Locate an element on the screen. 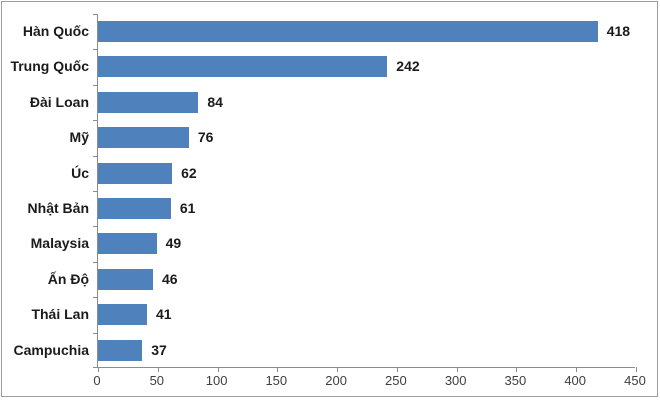 This screenshot has height=405, width=660. category-label: Trung Quốc is located at coordinates (49, 66).